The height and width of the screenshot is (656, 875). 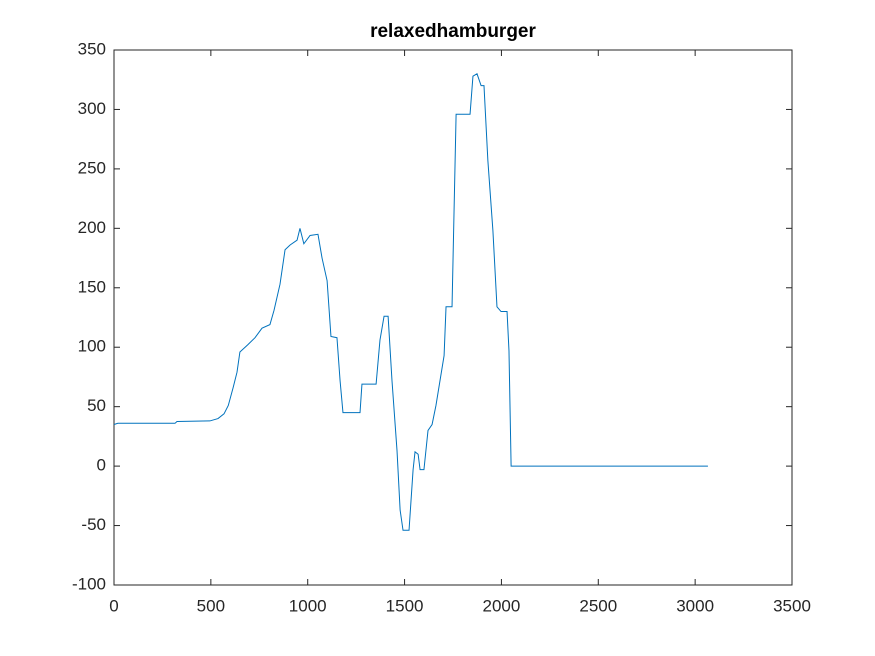 What do you see at coordinates (502, 605) in the screenshot?
I see `x-tick-label: 2000` at bounding box center [502, 605].